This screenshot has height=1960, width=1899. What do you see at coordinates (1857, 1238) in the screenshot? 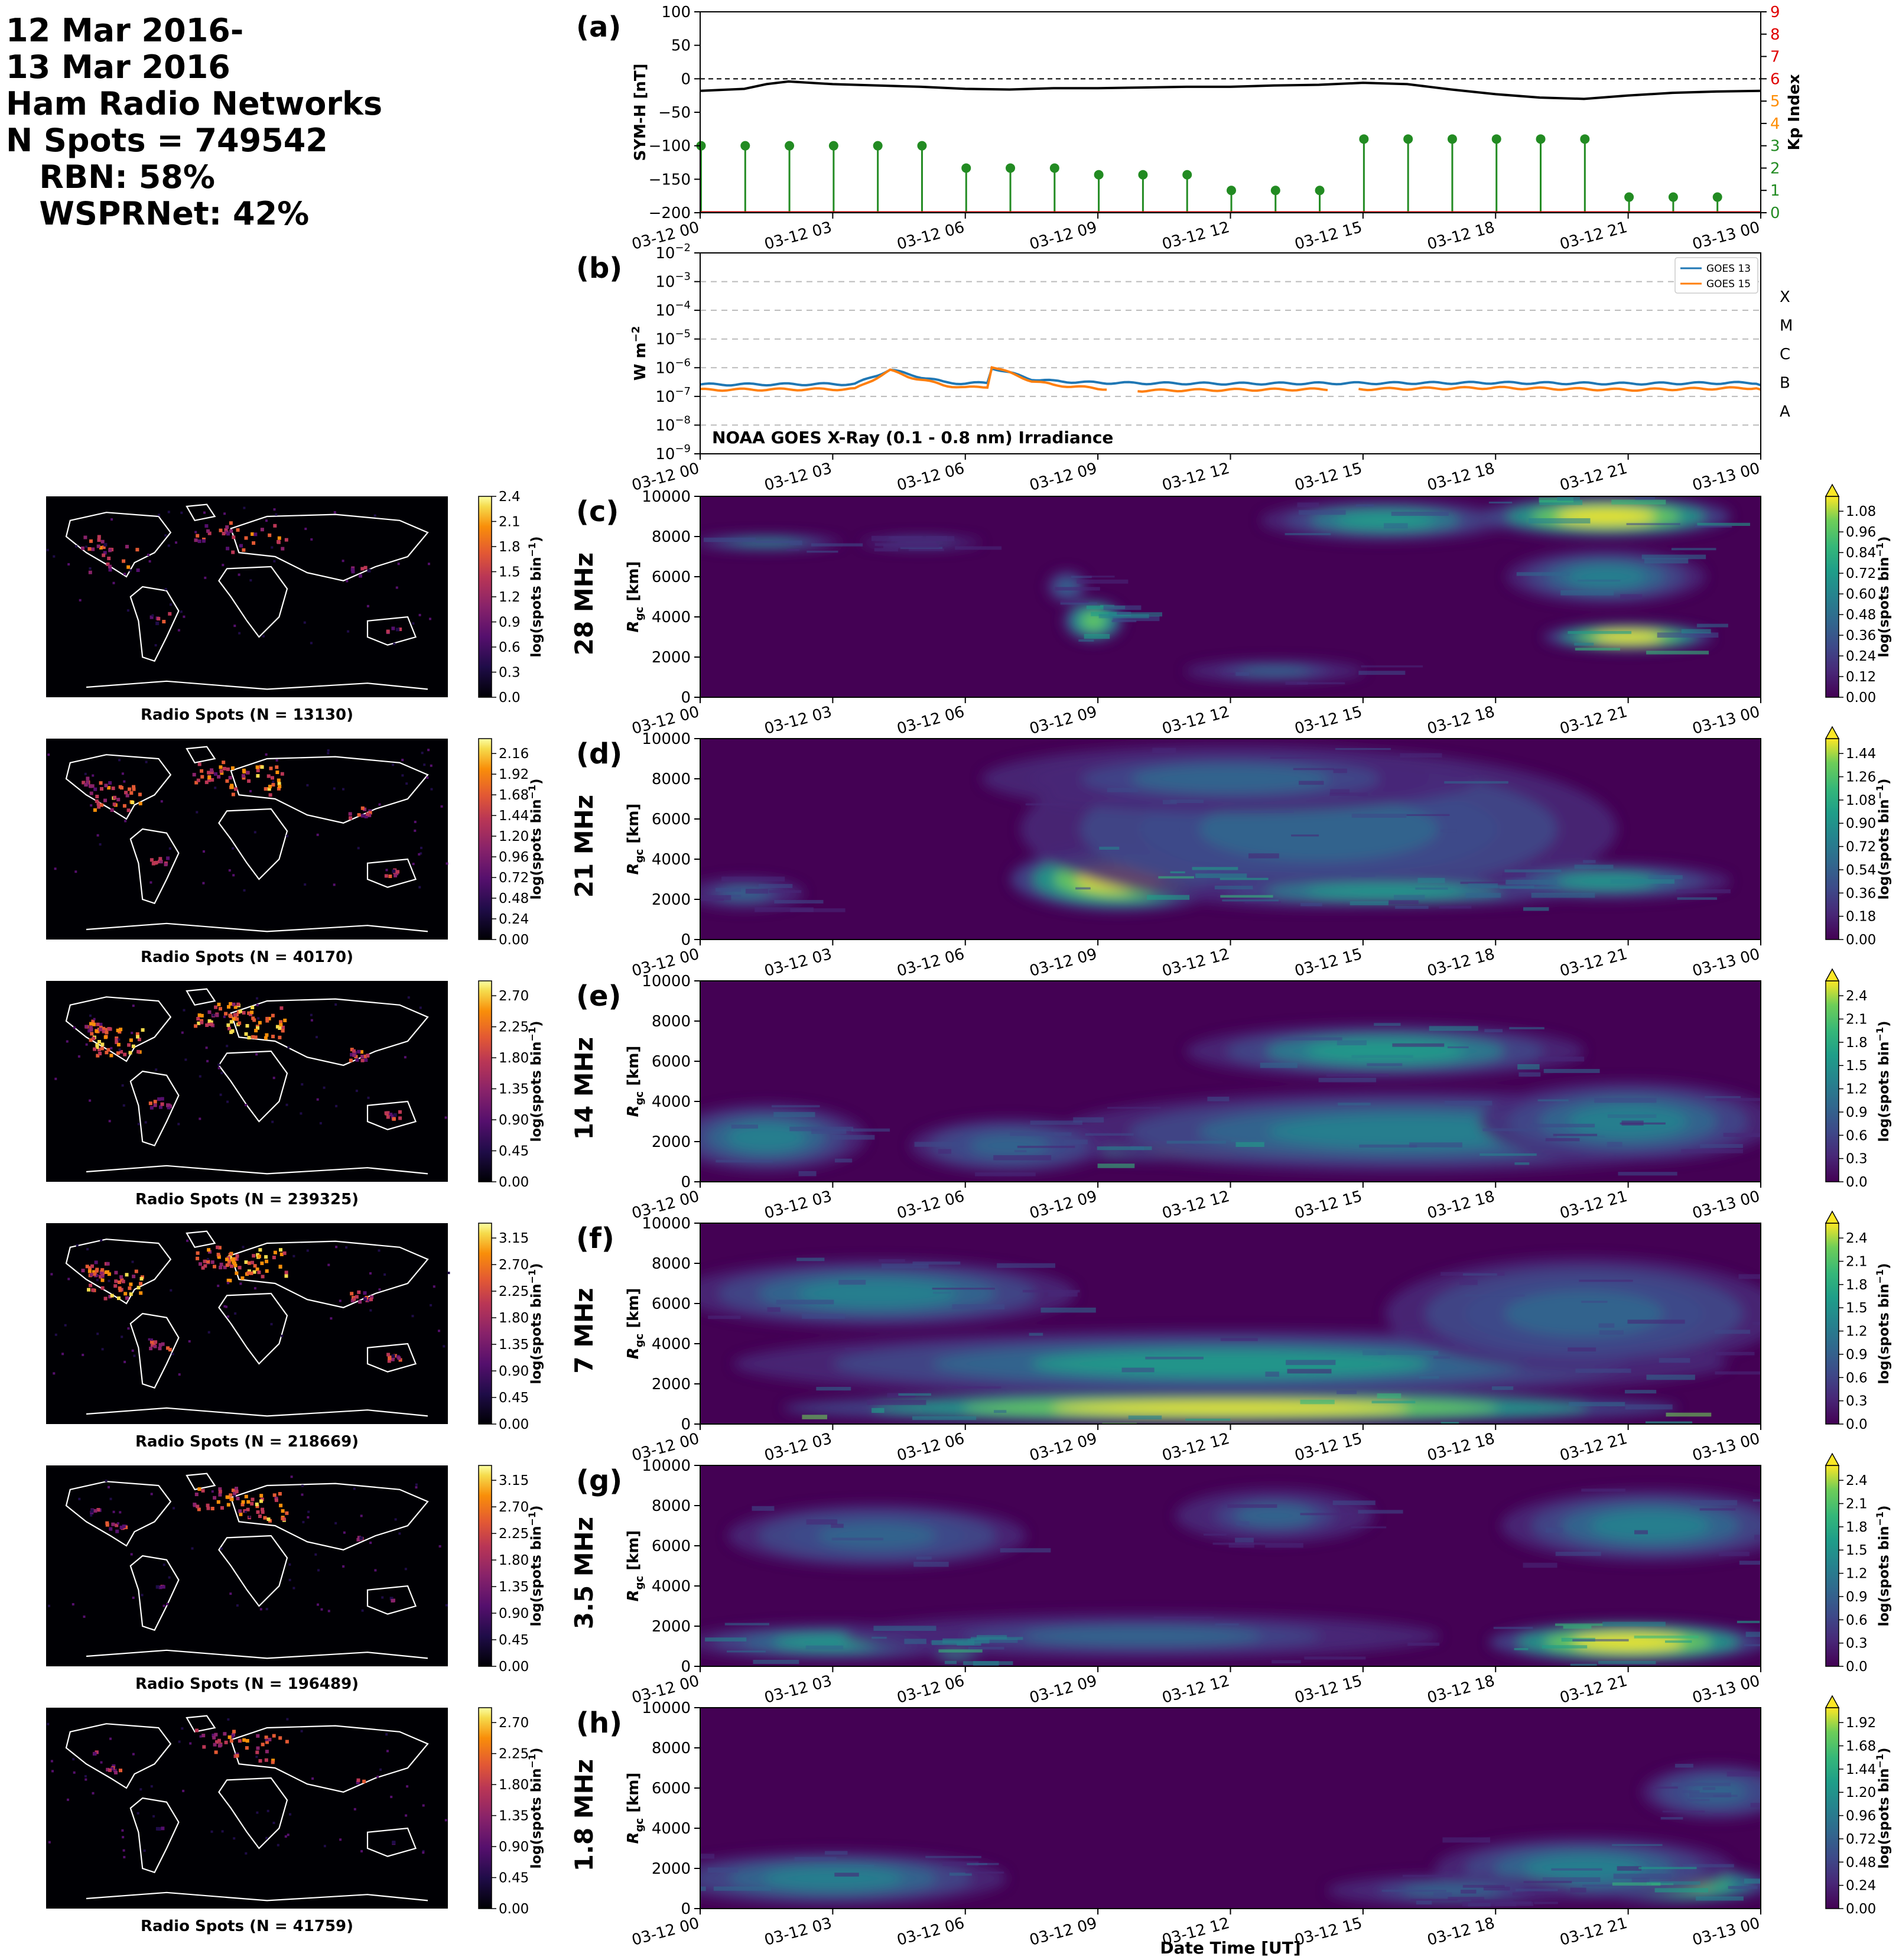
I see `cbar-tick-label: 2.4` at bounding box center [1857, 1238].